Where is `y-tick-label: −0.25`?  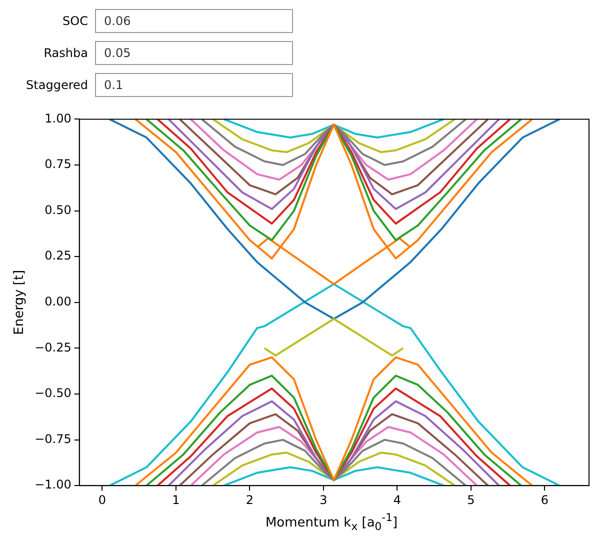 y-tick-label: −0.25 is located at coordinates (53, 347).